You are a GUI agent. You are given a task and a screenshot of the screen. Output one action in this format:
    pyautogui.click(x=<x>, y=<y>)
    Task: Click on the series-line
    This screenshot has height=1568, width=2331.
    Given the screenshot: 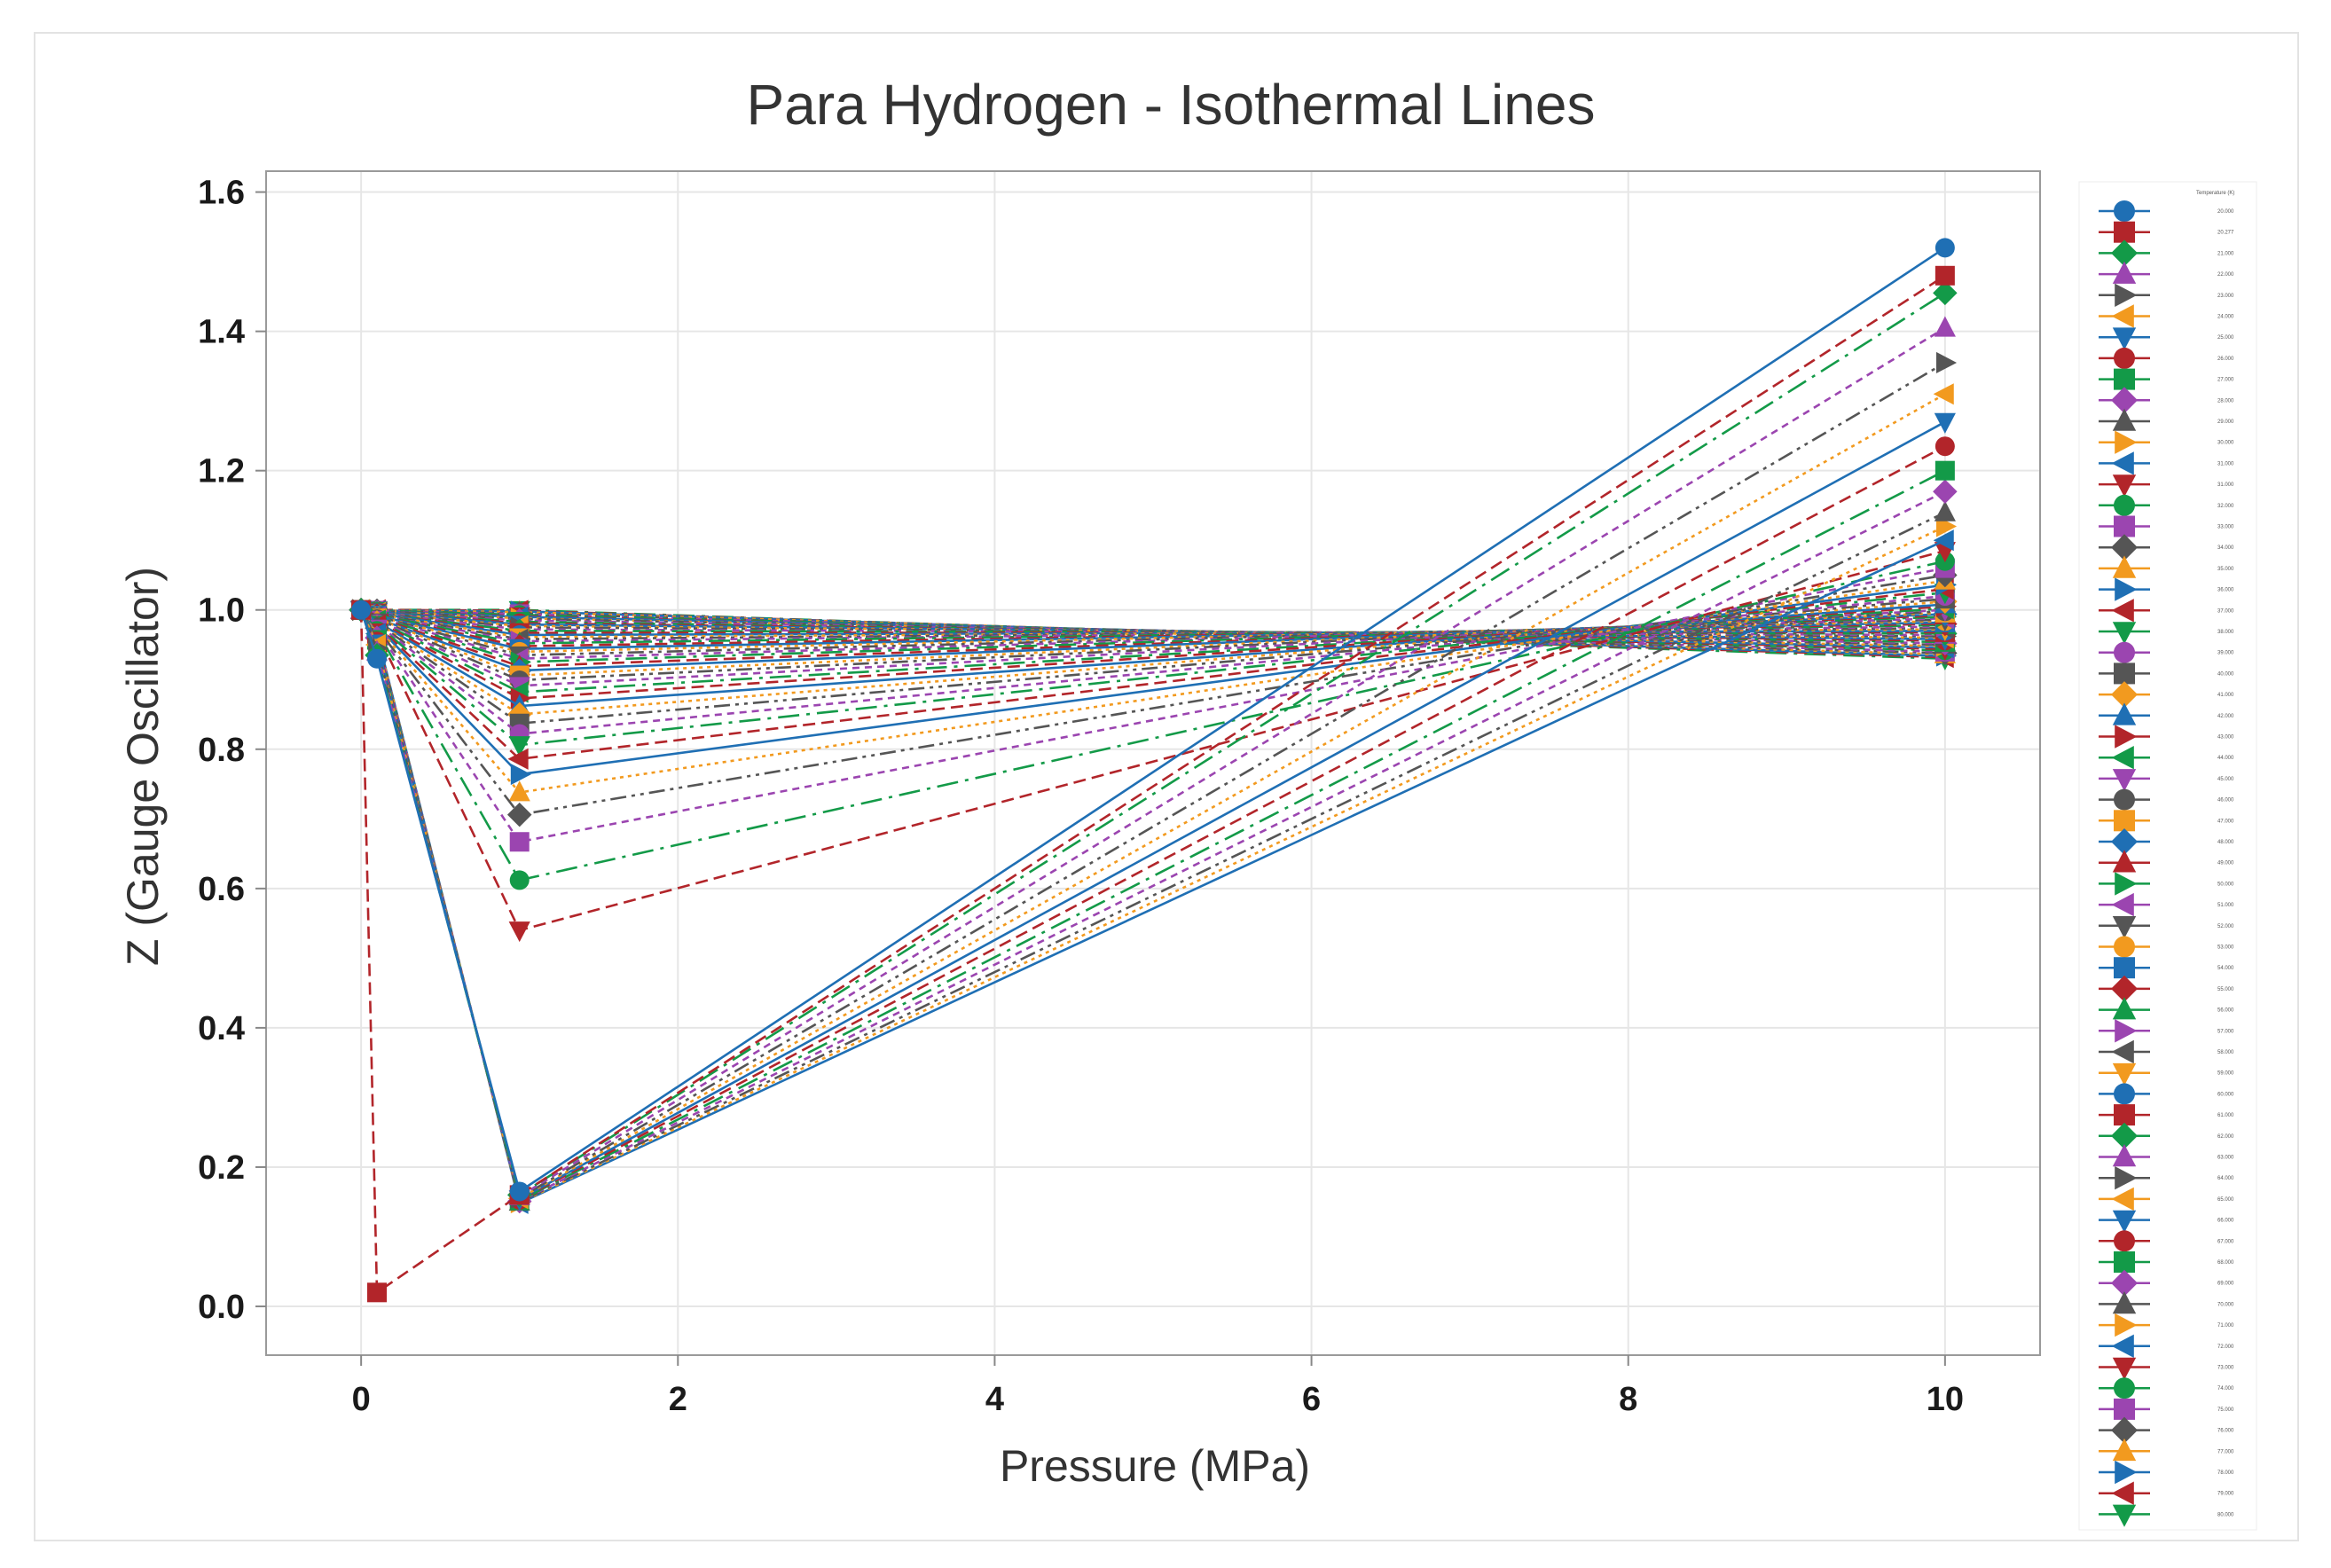 What is the action you would take?
    pyautogui.click(x=1152, y=634)
    